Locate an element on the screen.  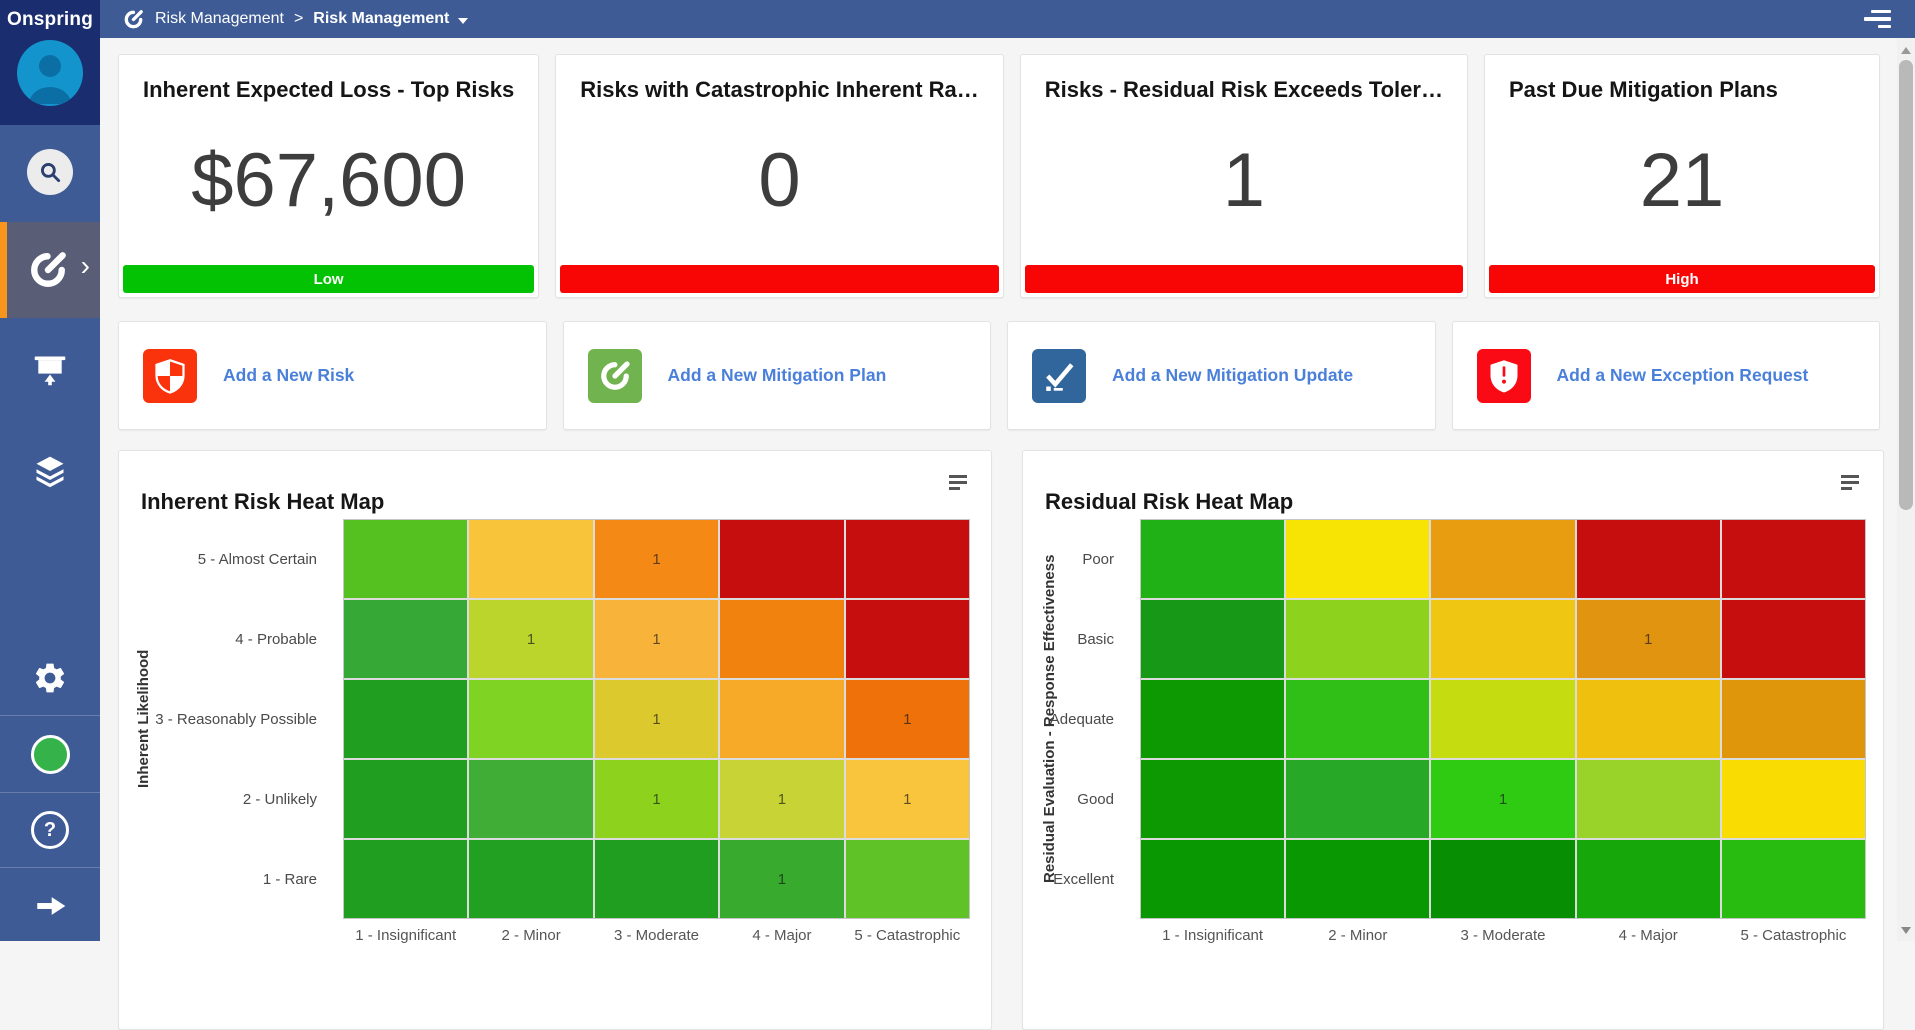
scrollbar-down-arrow is located at coordinates (1906, 930).